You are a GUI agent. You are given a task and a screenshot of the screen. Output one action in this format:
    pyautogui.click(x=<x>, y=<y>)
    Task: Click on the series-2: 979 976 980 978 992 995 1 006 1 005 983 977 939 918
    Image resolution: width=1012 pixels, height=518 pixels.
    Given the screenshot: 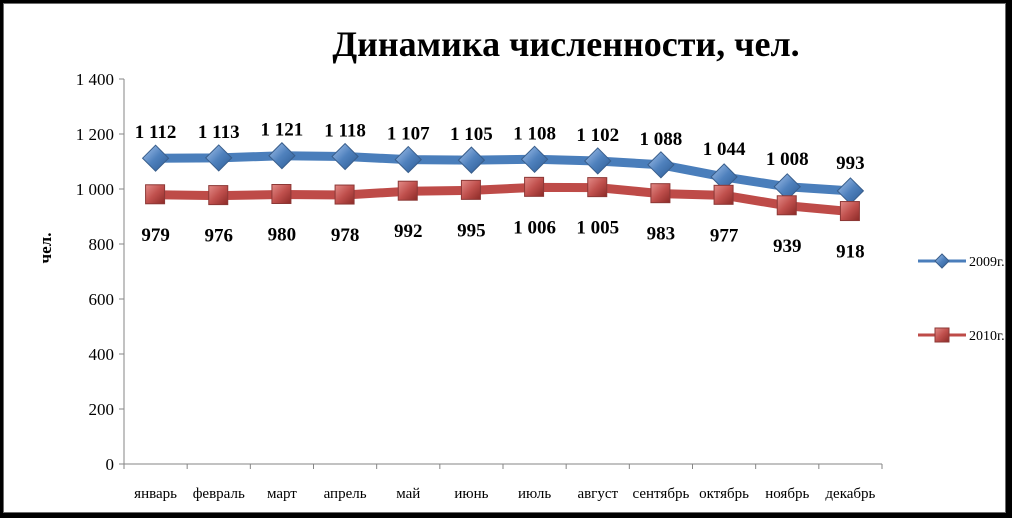 What is the action you would take?
    pyautogui.click(x=503, y=219)
    